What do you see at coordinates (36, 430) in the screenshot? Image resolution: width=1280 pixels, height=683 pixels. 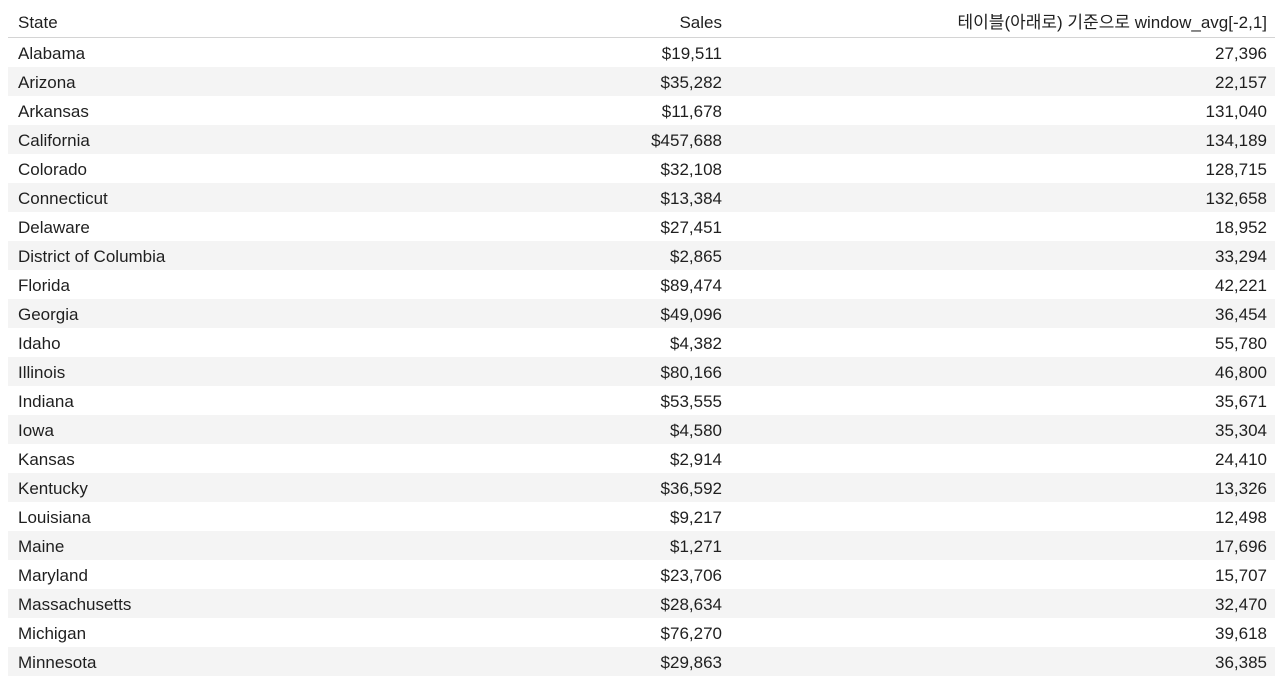 I see `cell-state: Iowa` at bounding box center [36, 430].